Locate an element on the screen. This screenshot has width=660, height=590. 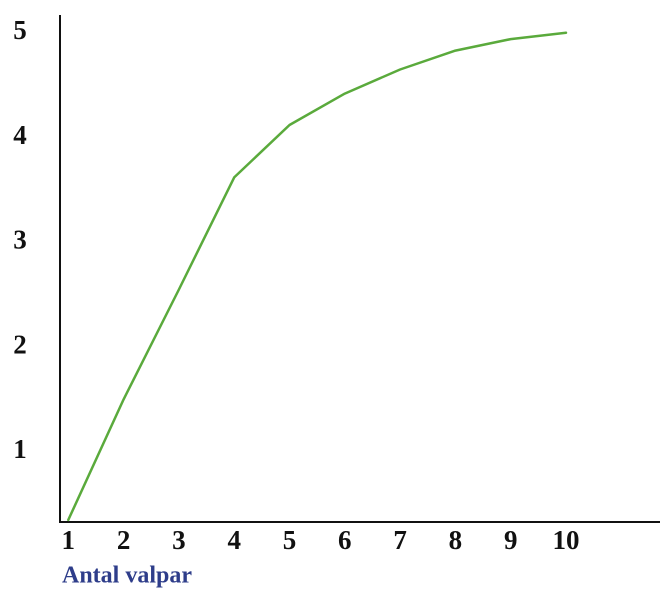
x-tick-label: 4 is located at coordinates (234, 540).